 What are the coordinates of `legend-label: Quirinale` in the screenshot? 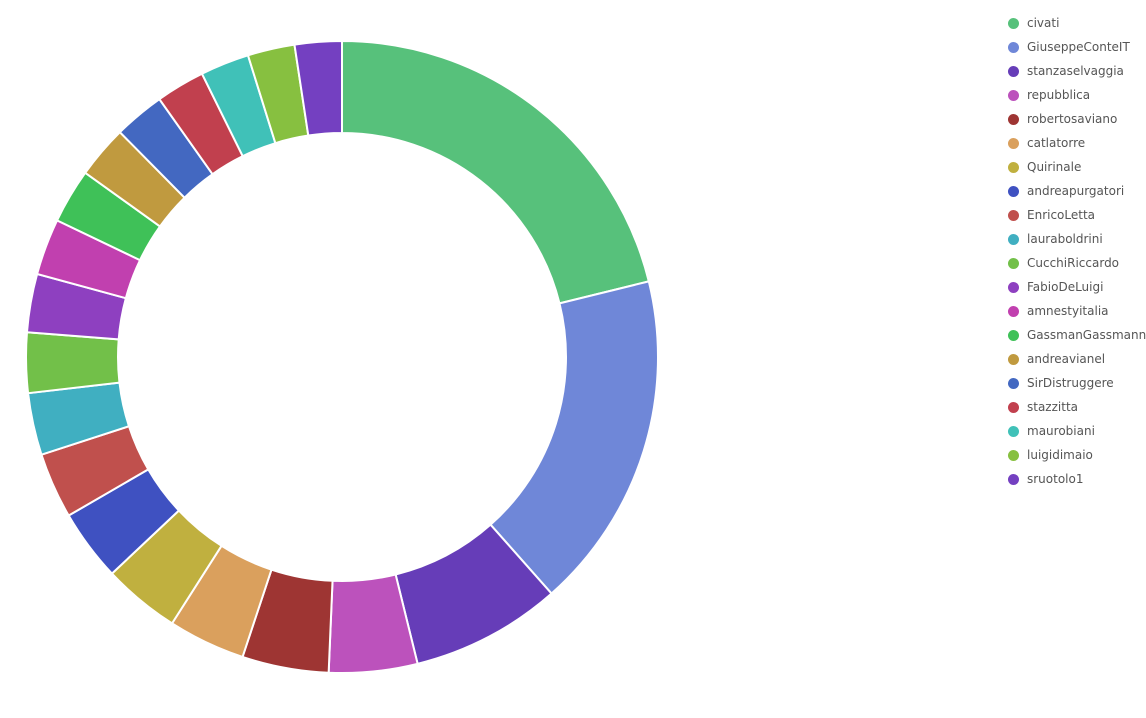 It's located at (1054, 167).